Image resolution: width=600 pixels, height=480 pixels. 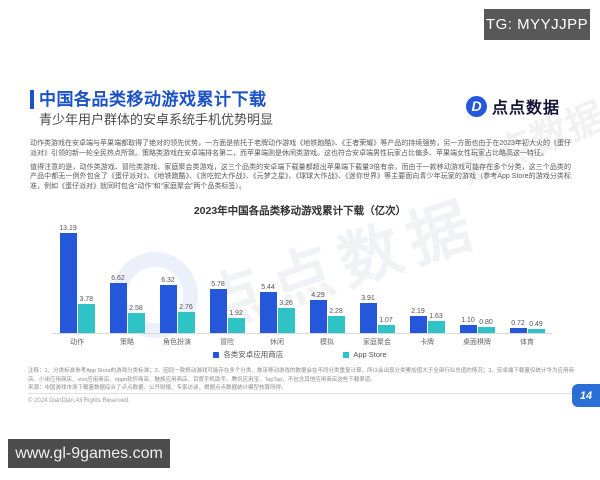 What do you see at coordinates (227, 342) in the screenshot?
I see `category-label: 冒险` at bounding box center [227, 342].